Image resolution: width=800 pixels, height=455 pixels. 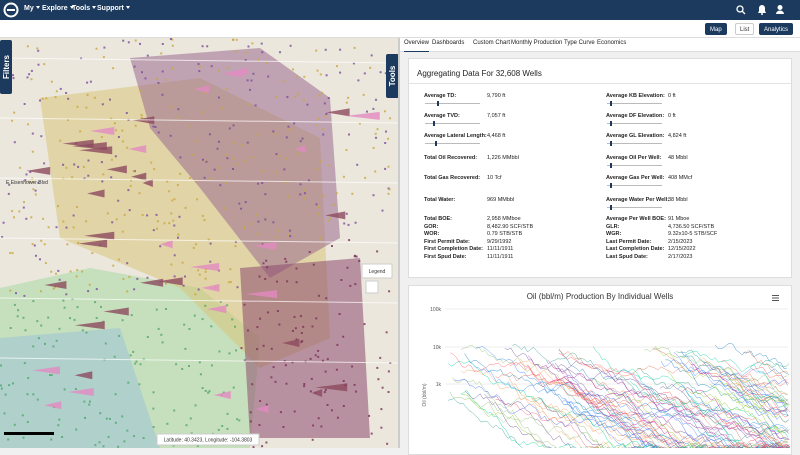 What do you see at coordinates (536, 46) in the screenshot?
I see `tab: Monthly Production` at bounding box center [536, 46].